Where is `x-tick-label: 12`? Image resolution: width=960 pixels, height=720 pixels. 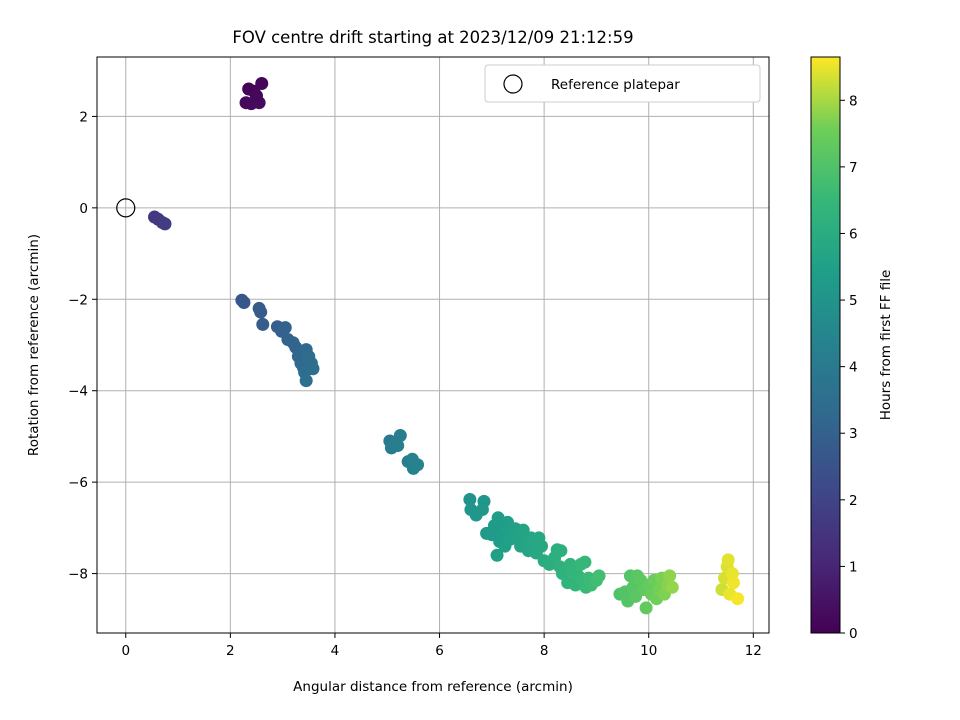 x-tick-label: 12 is located at coordinates (753, 651).